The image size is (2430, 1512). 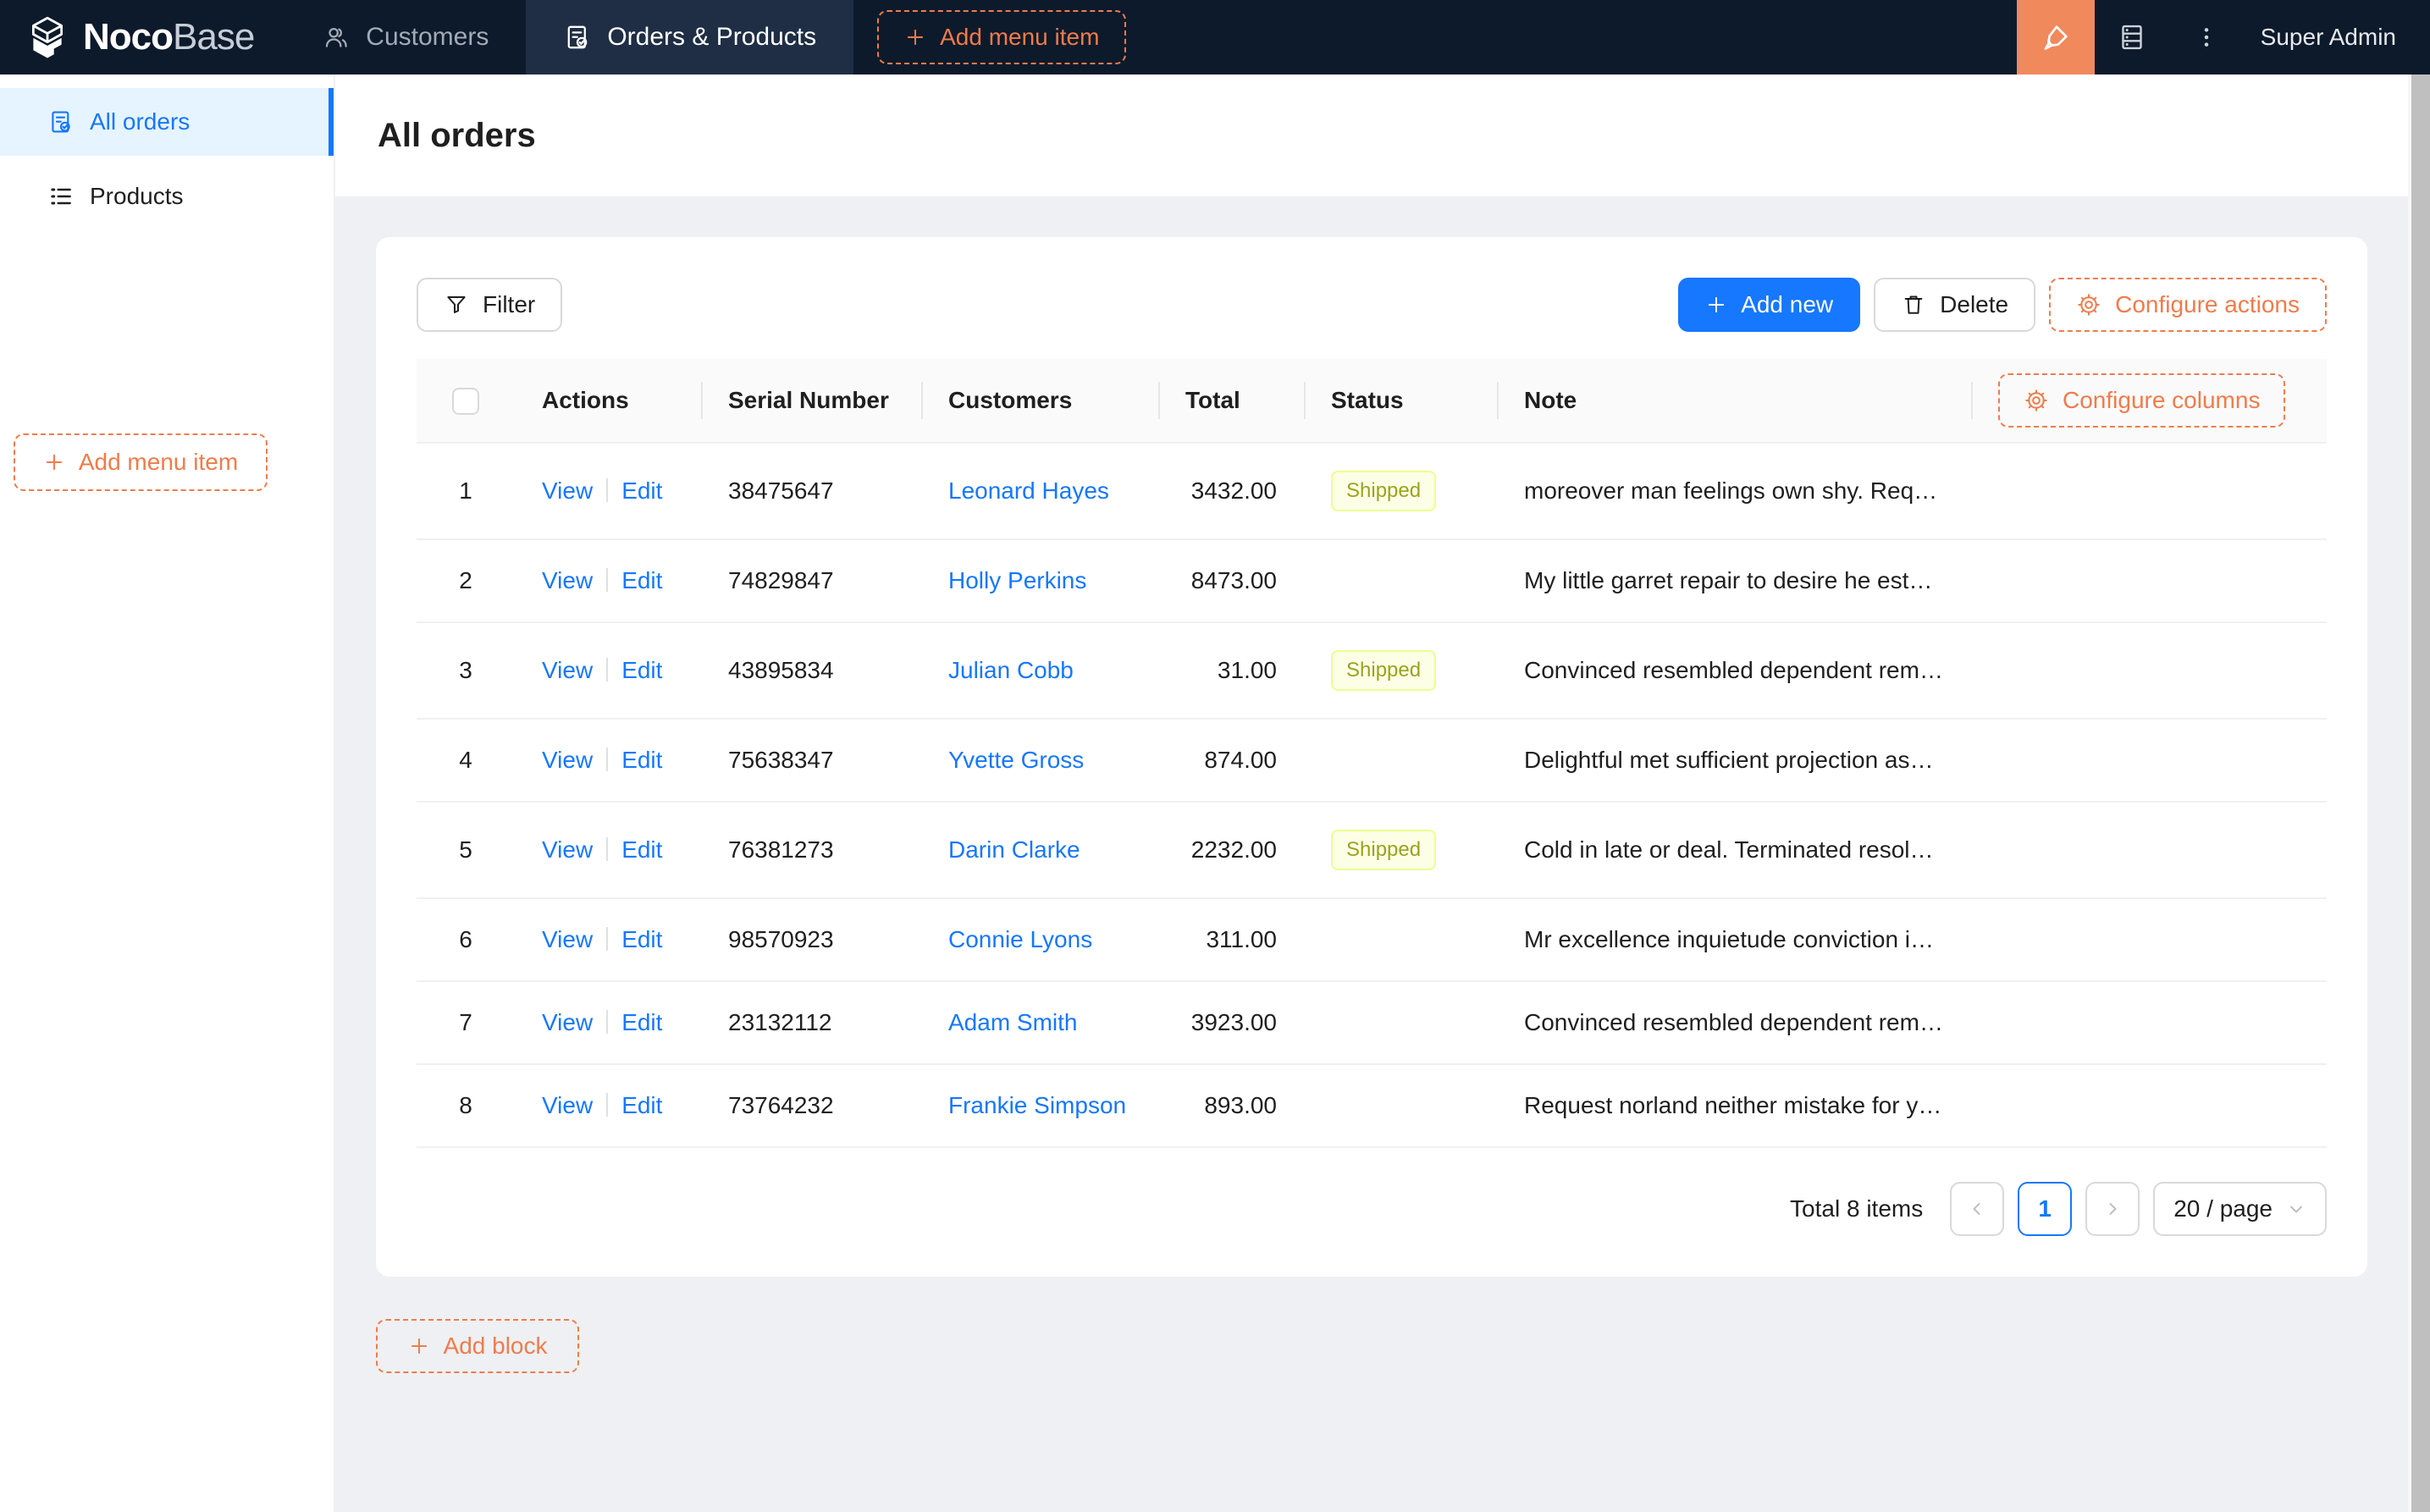 What do you see at coordinates (2337, 37) in the screenshot?
I see `user-menu: Super Admin` at bounding box center [2337, 37].